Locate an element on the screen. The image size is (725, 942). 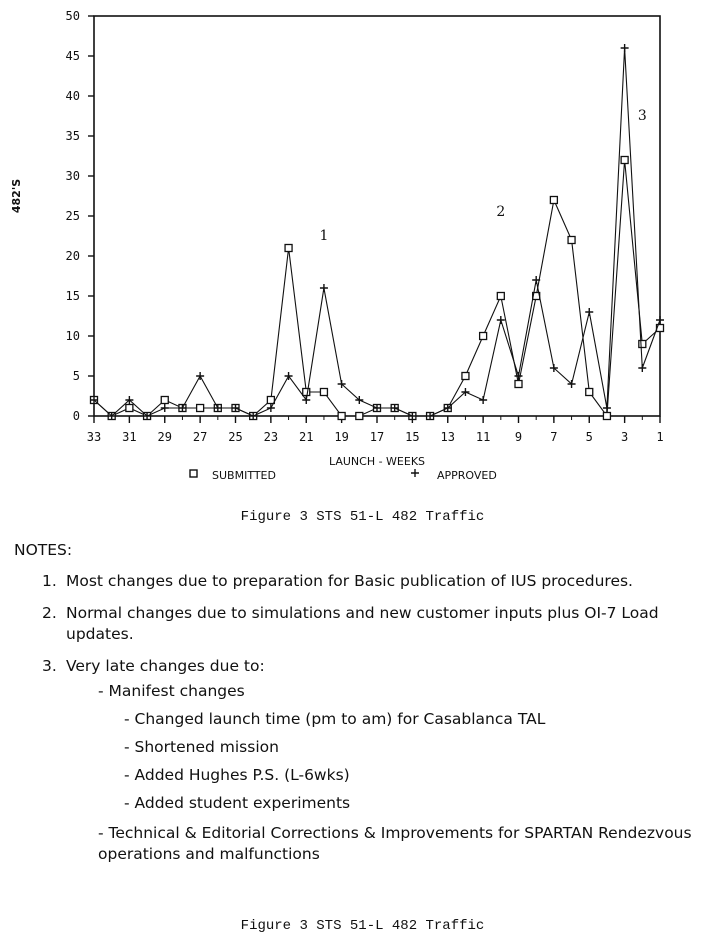
note-text: Very late changes due to: is located at coordinates (165, 666).